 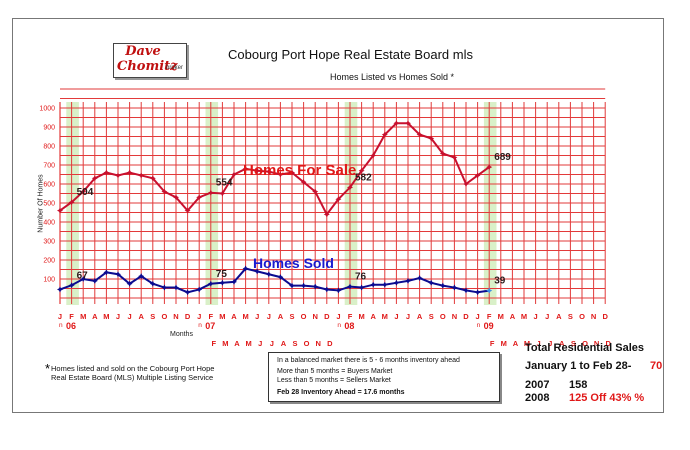 I want to click on x-tick-label-lower: N, so click(x=596, y=343).